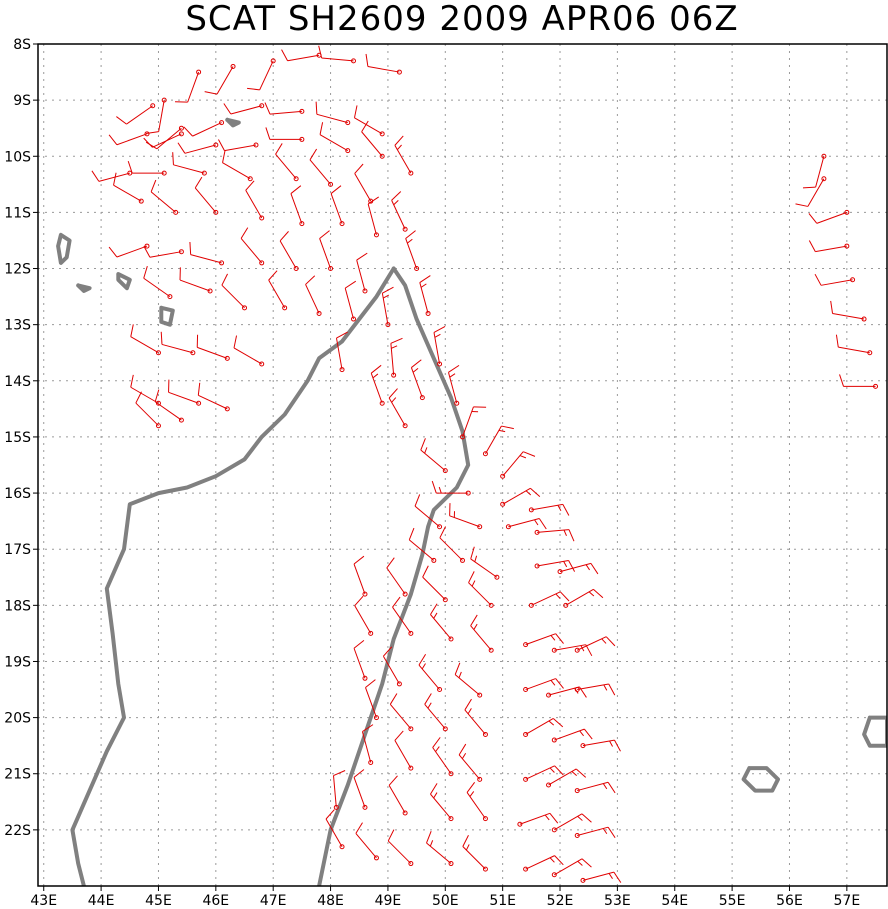 The image size is (888, 909). Describe the element at coordinates (233, 122) in the screenshot. I see `glorieuses` at that location.